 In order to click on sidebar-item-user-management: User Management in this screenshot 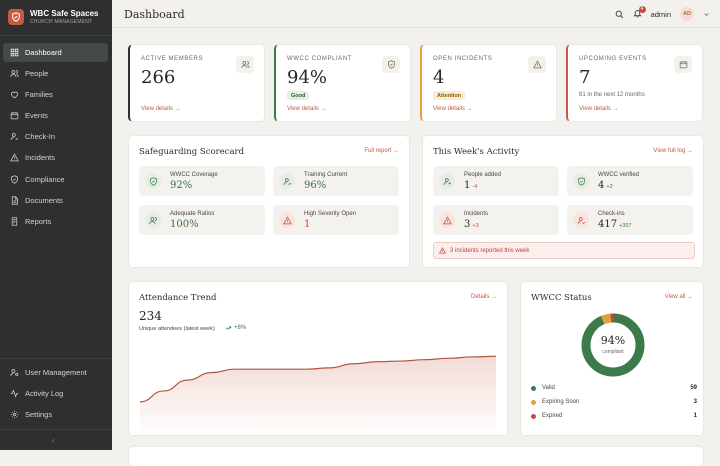, I will do `click(55, 372)`.